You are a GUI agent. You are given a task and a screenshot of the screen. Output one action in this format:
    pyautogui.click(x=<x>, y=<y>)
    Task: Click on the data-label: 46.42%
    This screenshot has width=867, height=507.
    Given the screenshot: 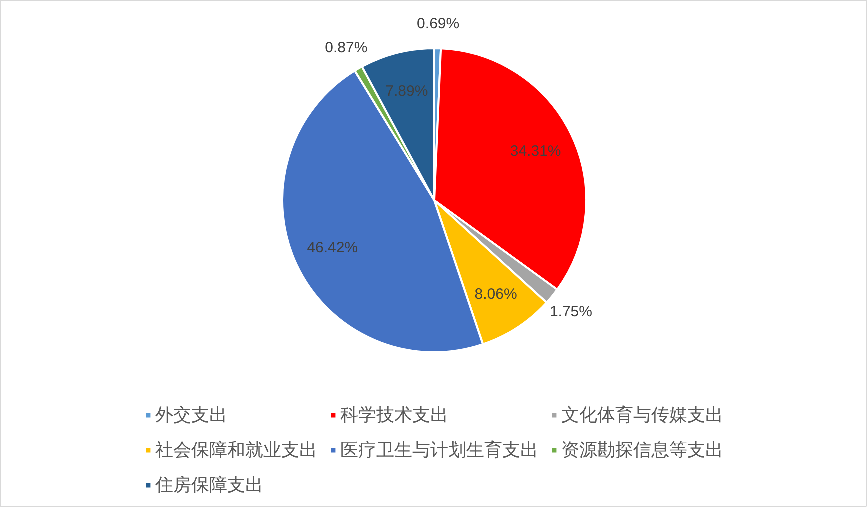 What is the action you would take?
    pyautogui.click(x=332, y=248)
    